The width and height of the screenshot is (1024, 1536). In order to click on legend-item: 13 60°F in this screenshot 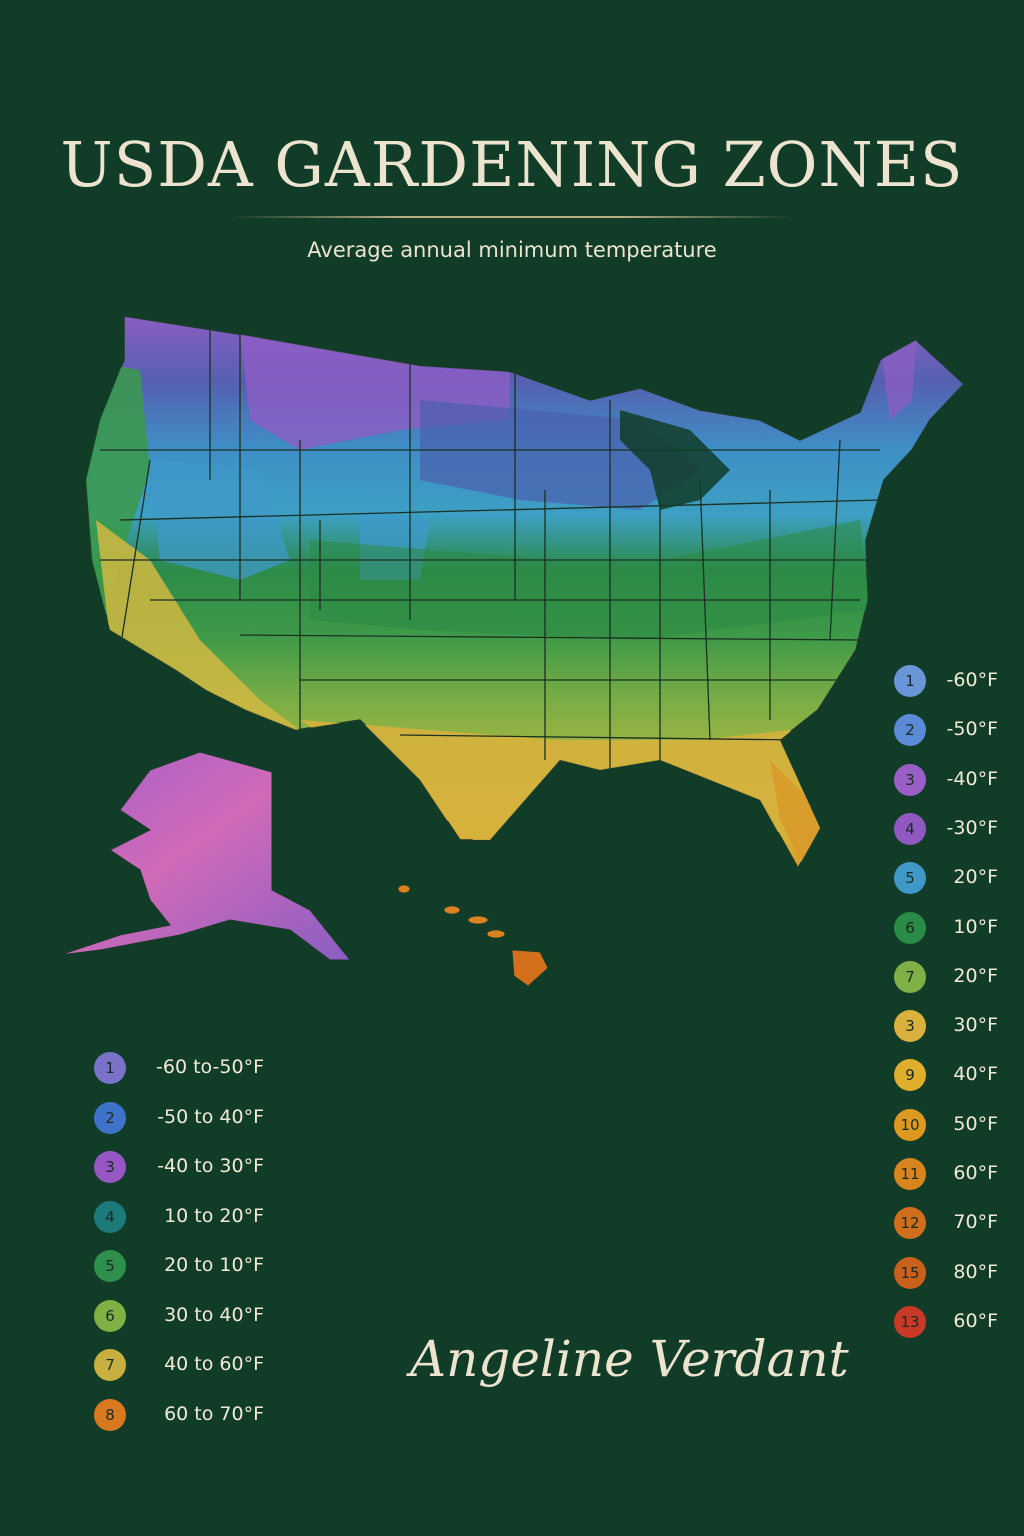, I will do `click(959, 1322)`.